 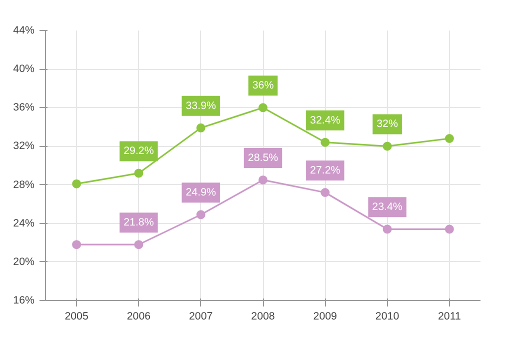 I want to click on data-label: 21.8%, so click(x=139, y=222).